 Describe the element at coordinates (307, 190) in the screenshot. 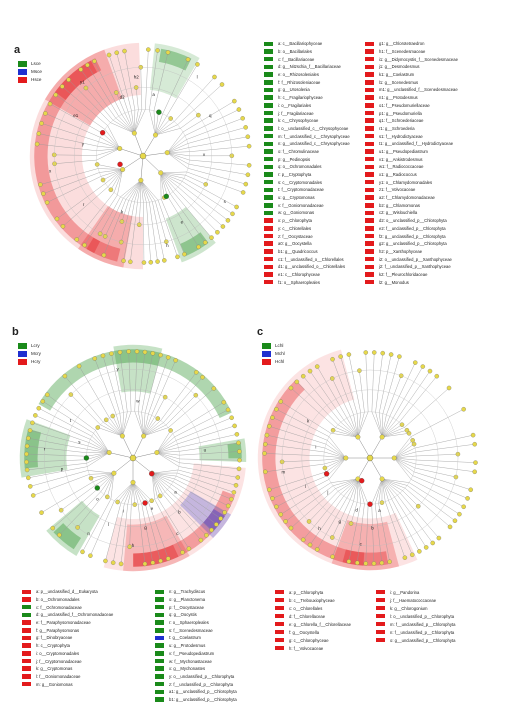

I see `taxa-list-item: t: f__Cryptomonadaceae` at that location.